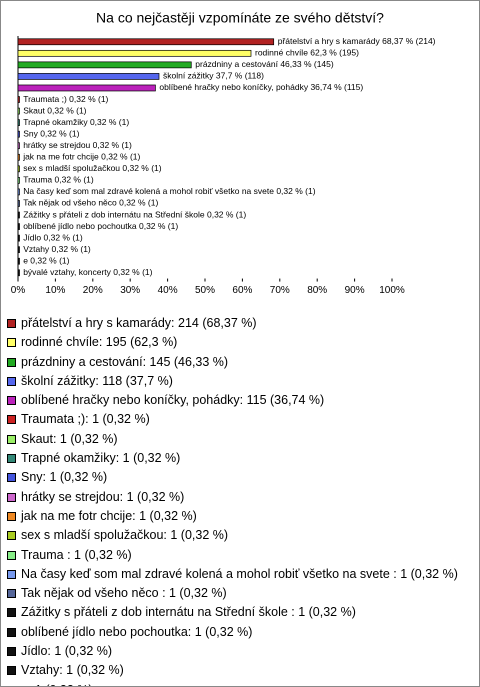  Describe the element at coordinates (67, 651) in the screenshot. I see `legend-label: Jídlo: 1 (0,32 %)` at that location.